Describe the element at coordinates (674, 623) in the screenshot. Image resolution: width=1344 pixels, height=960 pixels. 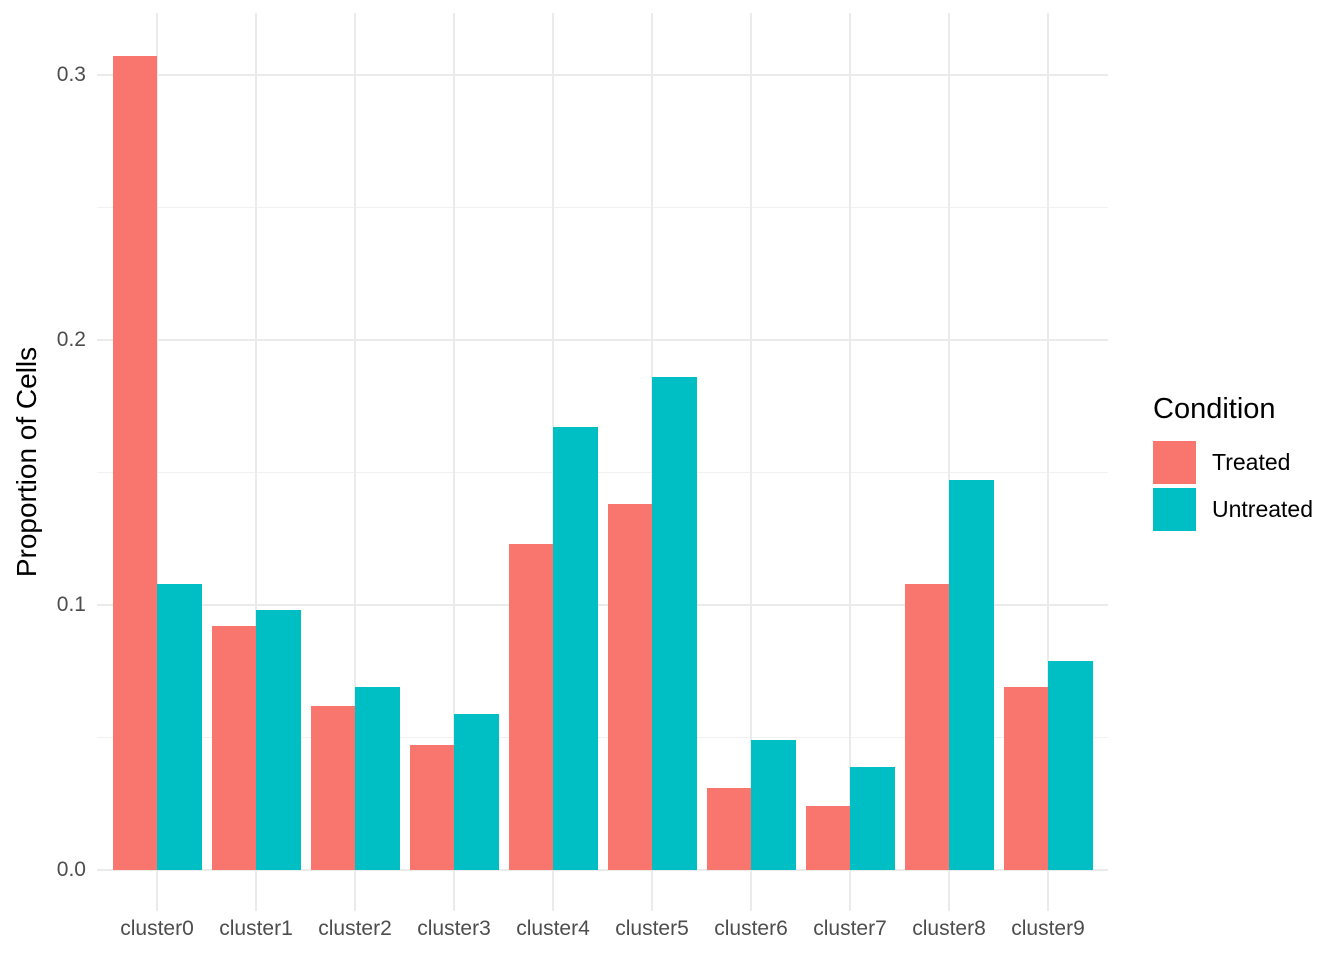
I see `bar-untreated-cluster5` at that location.